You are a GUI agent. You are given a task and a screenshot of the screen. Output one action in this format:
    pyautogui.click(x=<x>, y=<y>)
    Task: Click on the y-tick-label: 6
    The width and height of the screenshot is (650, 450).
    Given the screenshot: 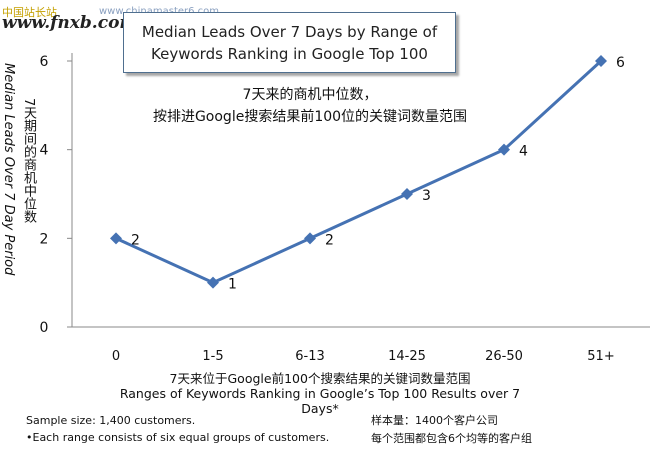 What is the action you would take?
    pyautogui.click(x=44, y=62)
    